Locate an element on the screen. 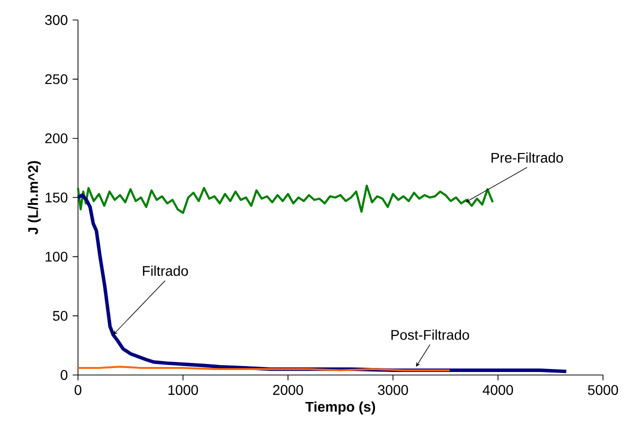 Image resolution: width=637 pixels, height=437 pixels. x-axis-title: Tiempo (s) is located at coordinates (340, 407).